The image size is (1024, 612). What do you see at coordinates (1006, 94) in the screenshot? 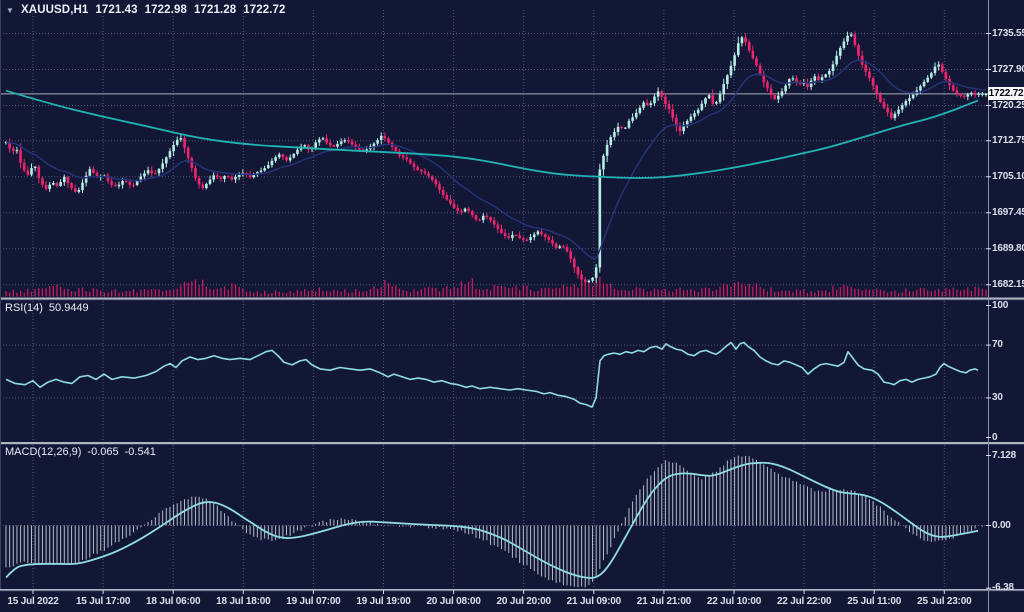
I see `current-price-tag: 1722.72` at bounding box center [1006, 94].